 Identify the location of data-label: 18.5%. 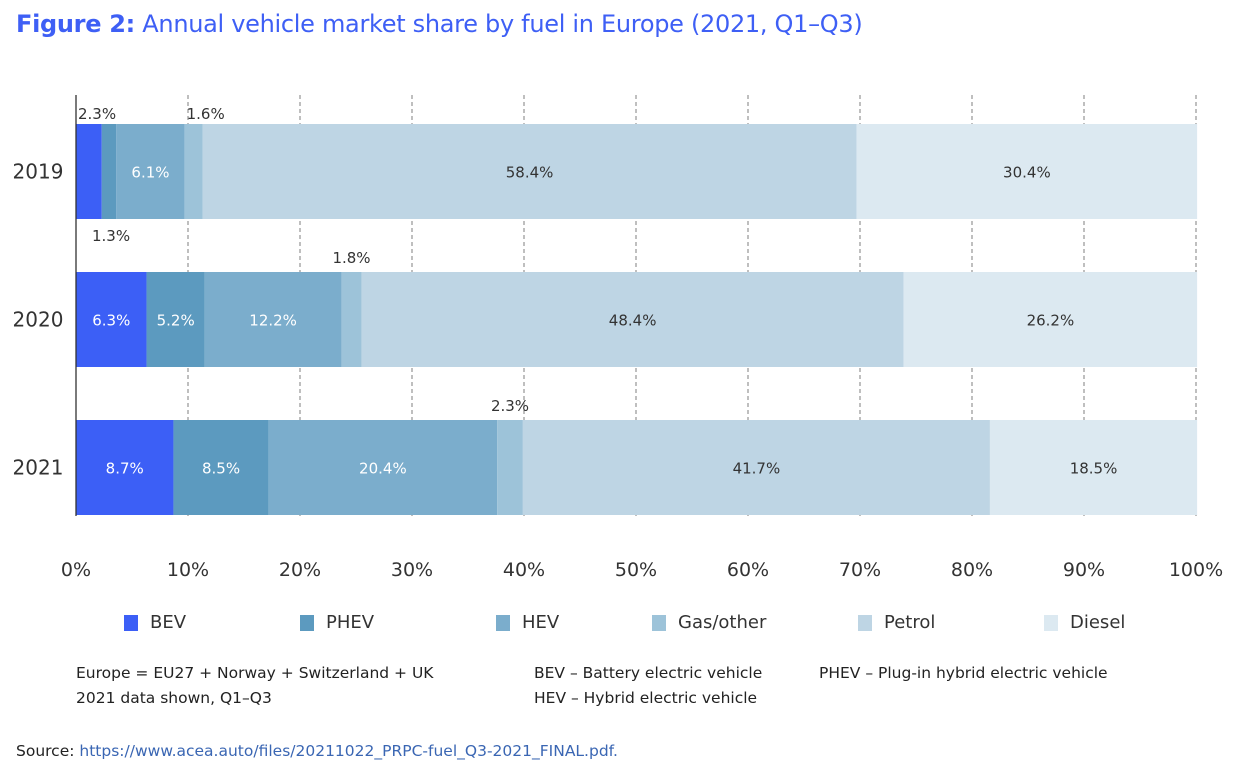
(1094, 469).